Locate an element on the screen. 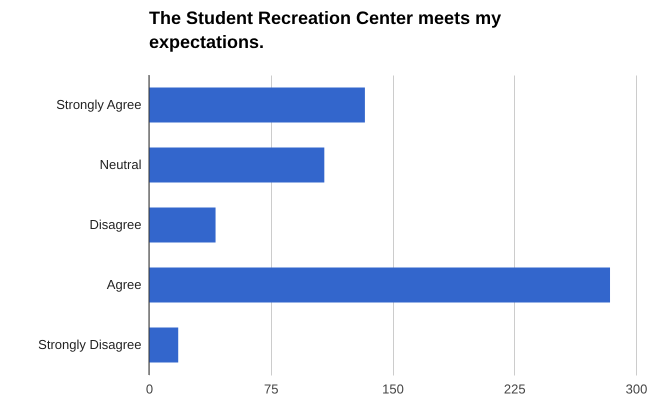 This screenshot has width=649, height=405. x-tick-label: 300 is located at coordinates (637, 389).